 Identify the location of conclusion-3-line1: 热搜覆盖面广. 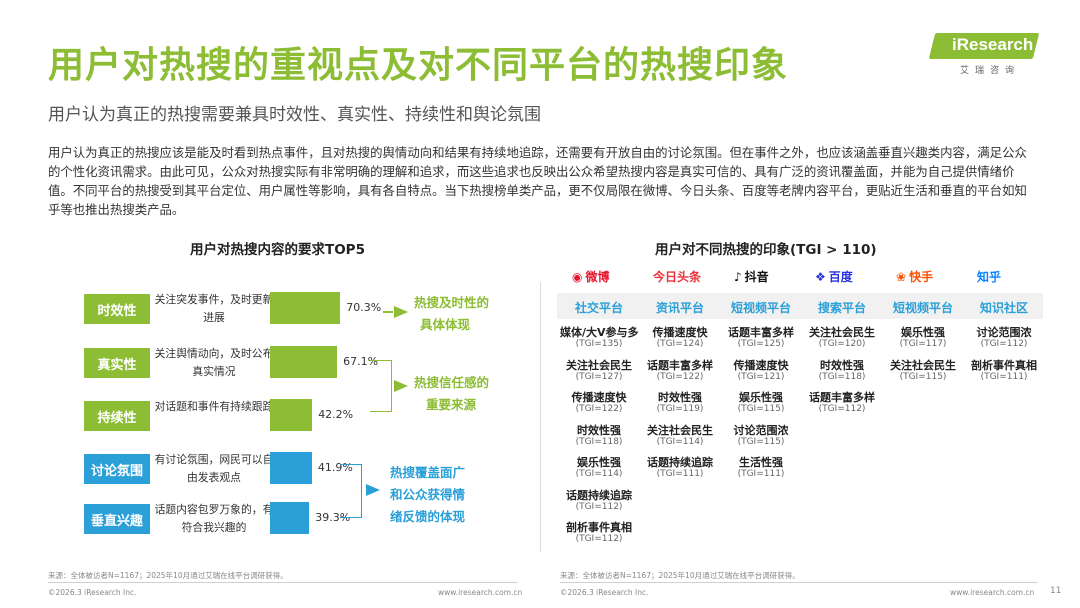
(428, 472).